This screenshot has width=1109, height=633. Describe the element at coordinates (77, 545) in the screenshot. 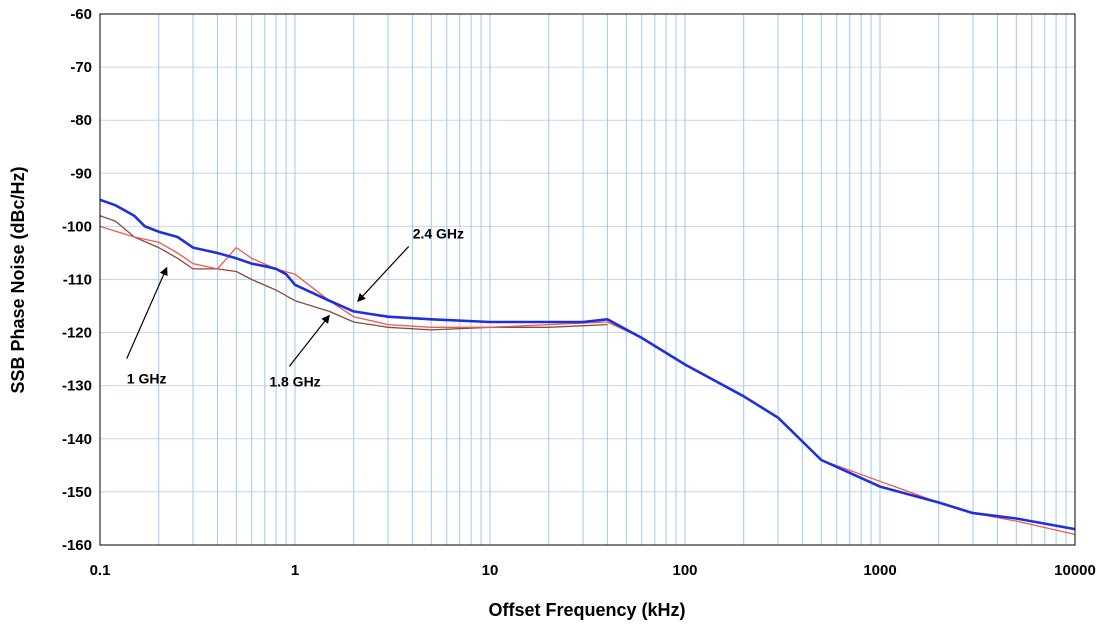

I see `y-tick-label: -160` at that location.